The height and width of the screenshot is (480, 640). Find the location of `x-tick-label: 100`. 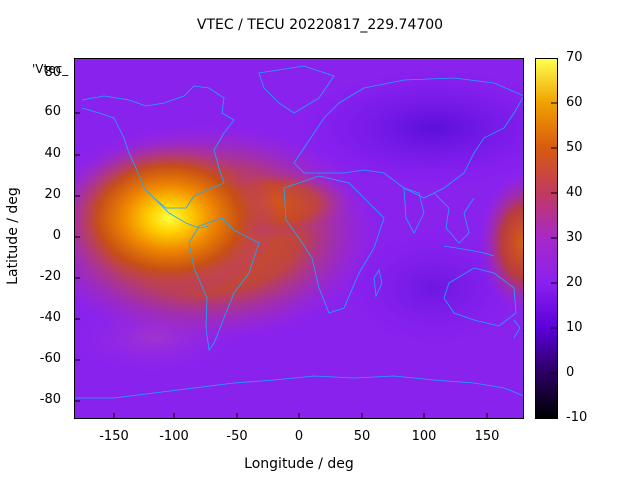

x-tick-label: 100 is located at coordinates (424, 436).